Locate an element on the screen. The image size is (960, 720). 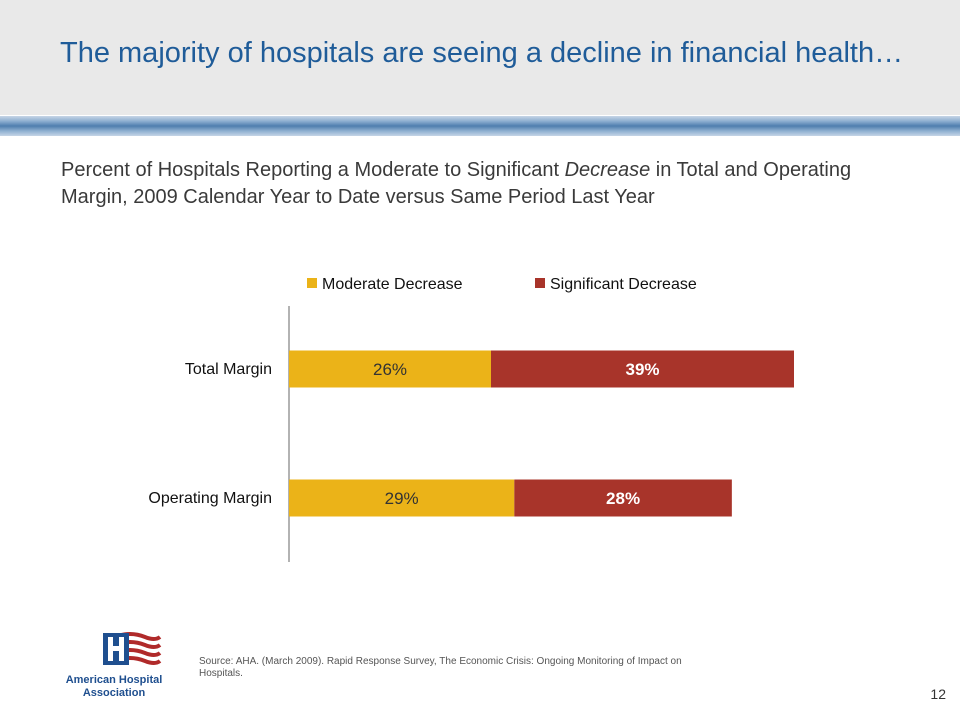
data-label: 28% is located at coordinates (623, 498).